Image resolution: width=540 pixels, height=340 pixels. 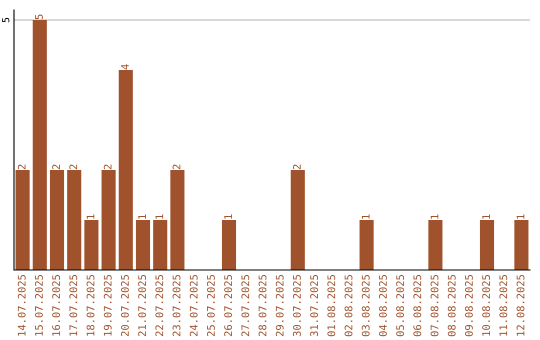 What do you see at coordinates (56, 305) in the screenshot?
I see `x-tick-label: 16.07.2025` at bounding box center [56, 305].